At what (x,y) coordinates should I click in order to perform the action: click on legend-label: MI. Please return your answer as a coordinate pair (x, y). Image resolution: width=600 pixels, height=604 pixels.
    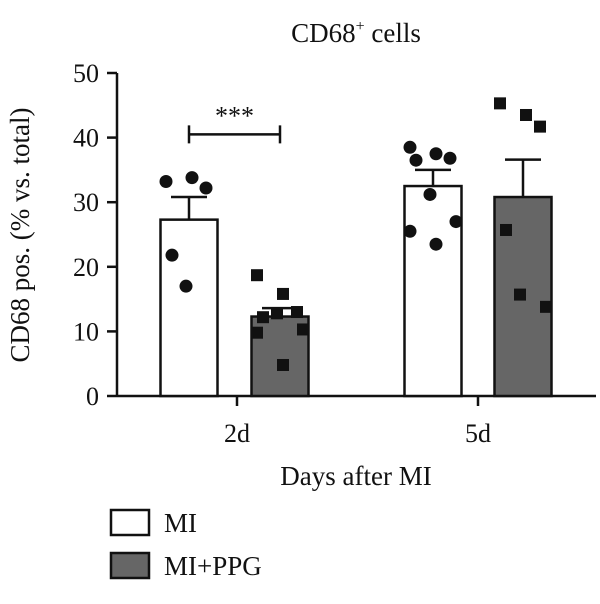
    Looking at the image, I should click on (180, 523).